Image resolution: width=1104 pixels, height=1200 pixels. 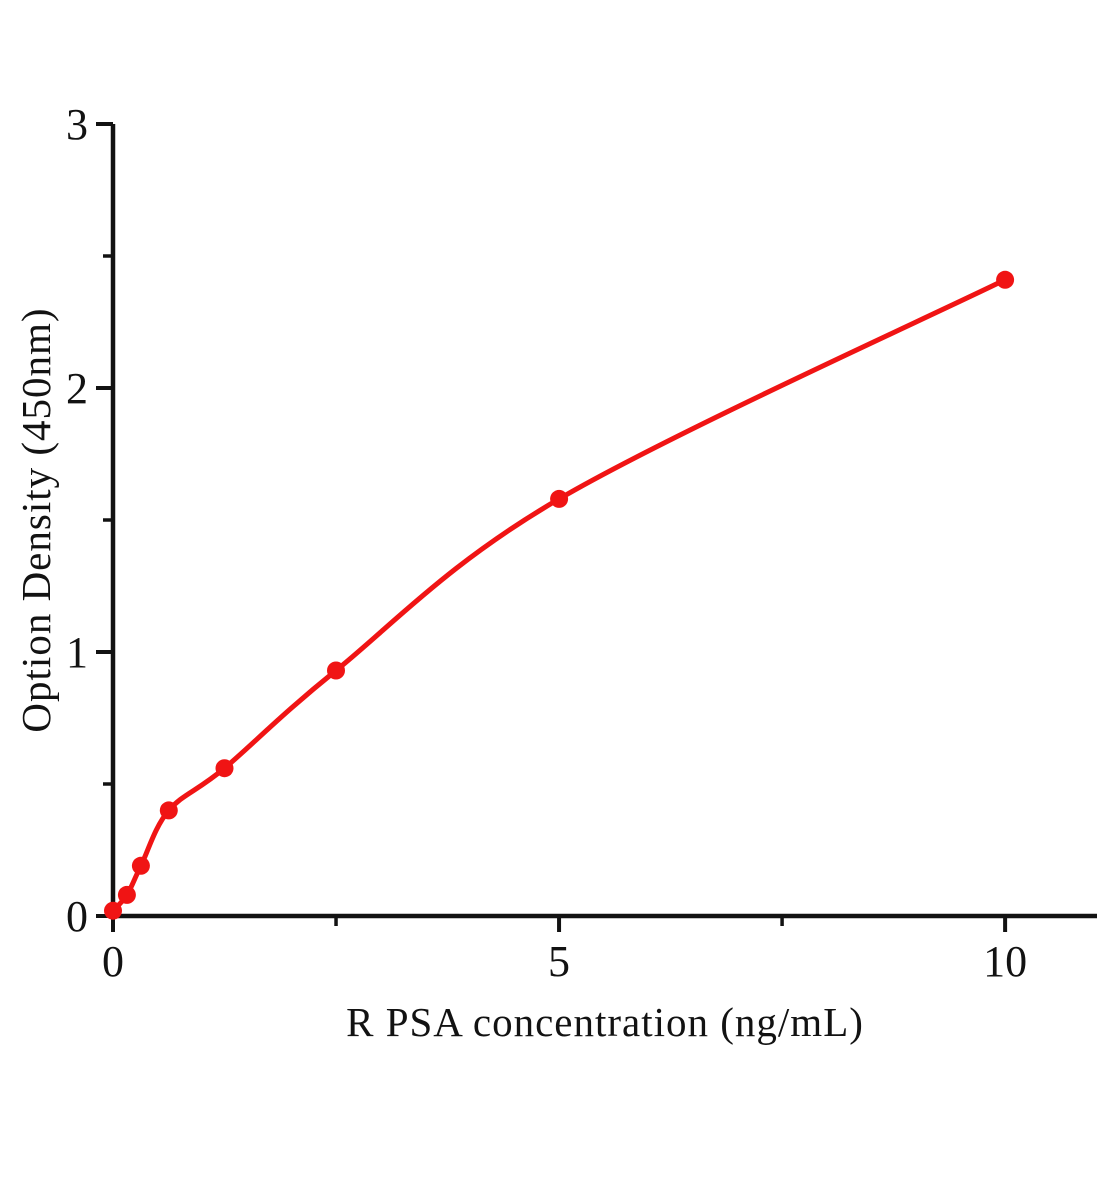 What do you see at coordinates (559, 961) in the screenshot?
I see `x-tick-label: 5` at bounding box center [559, 961].